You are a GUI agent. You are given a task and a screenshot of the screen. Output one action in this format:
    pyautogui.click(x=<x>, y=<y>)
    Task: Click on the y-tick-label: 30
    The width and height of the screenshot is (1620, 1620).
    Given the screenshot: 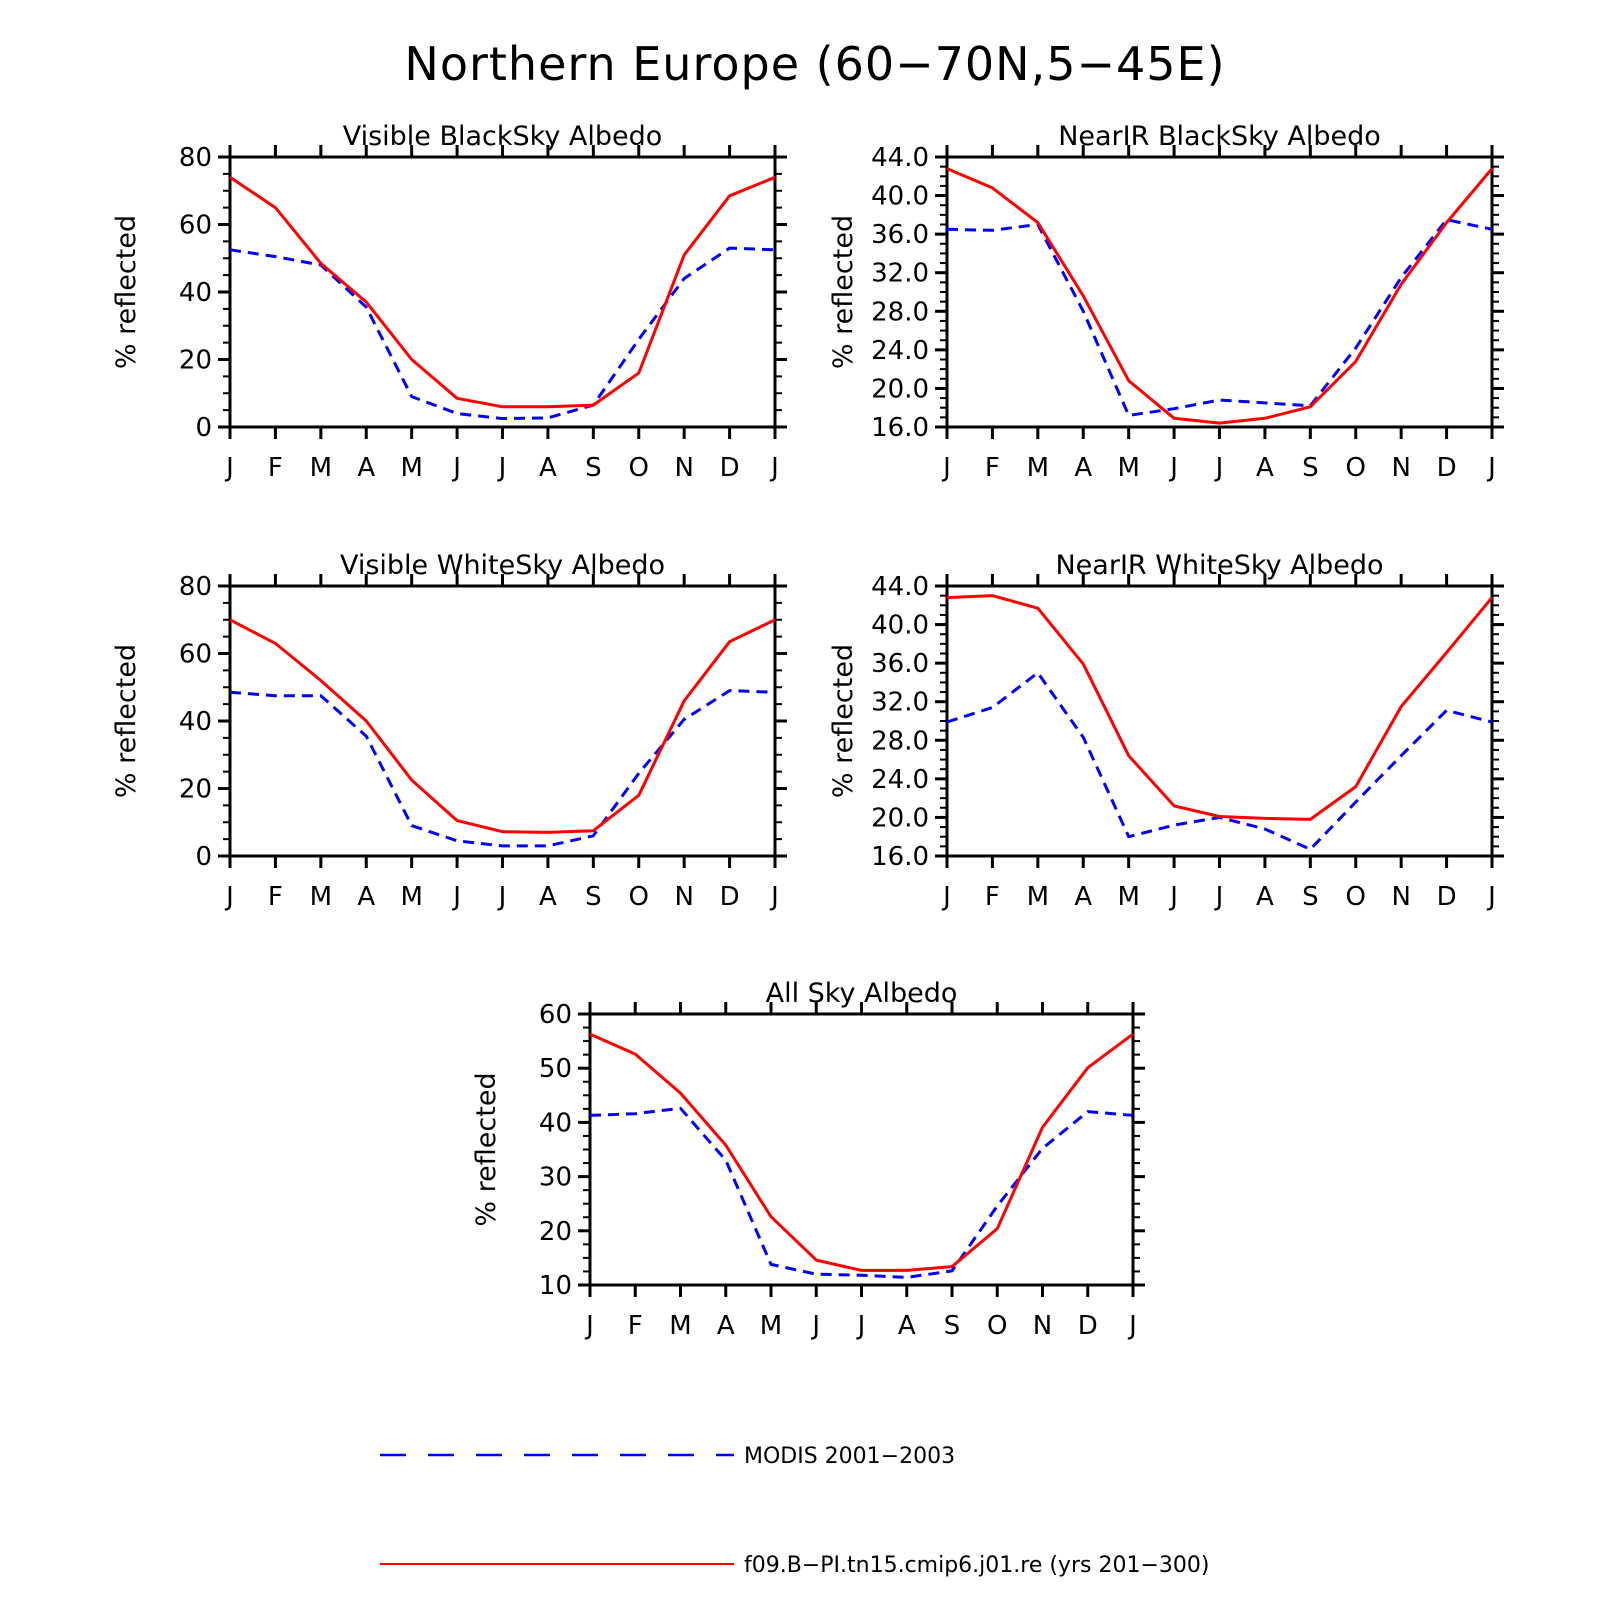 What is the action you would take?
    pyautogui.click(x=555, y=1178)
    